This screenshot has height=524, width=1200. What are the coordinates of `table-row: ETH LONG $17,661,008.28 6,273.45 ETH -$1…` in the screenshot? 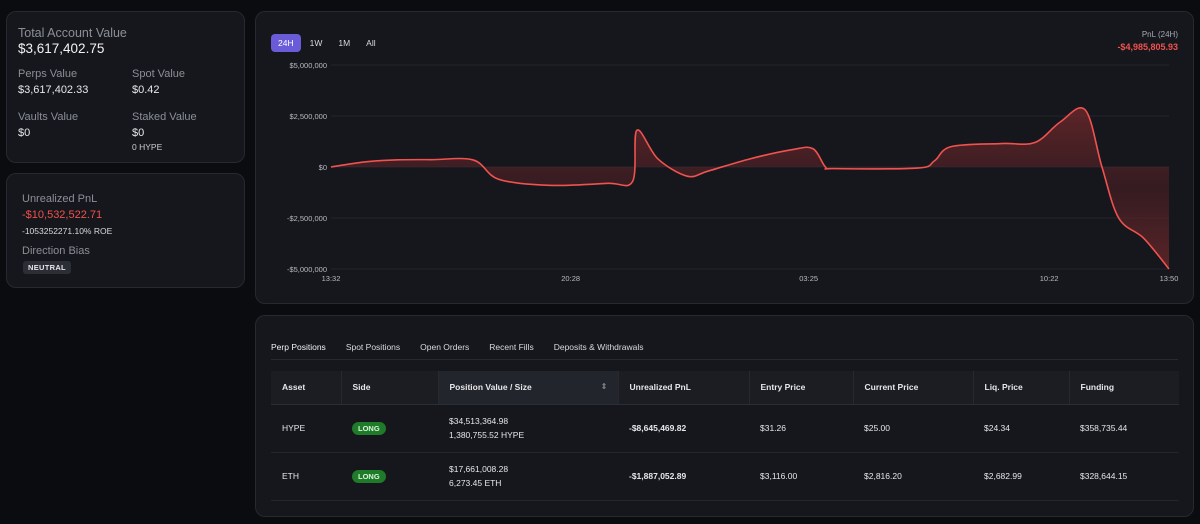 It's located at (725, 476).